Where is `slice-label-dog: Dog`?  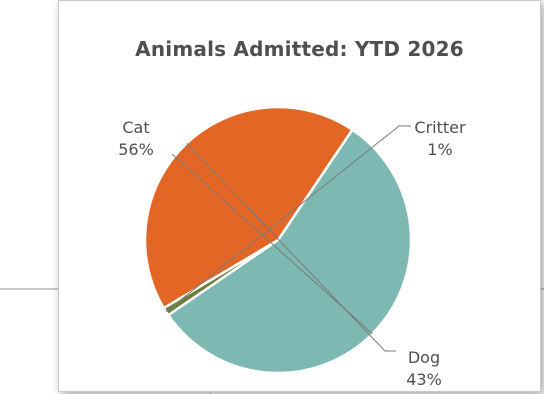
slice-label-dog: Dog is located at coordinates (424, 357).